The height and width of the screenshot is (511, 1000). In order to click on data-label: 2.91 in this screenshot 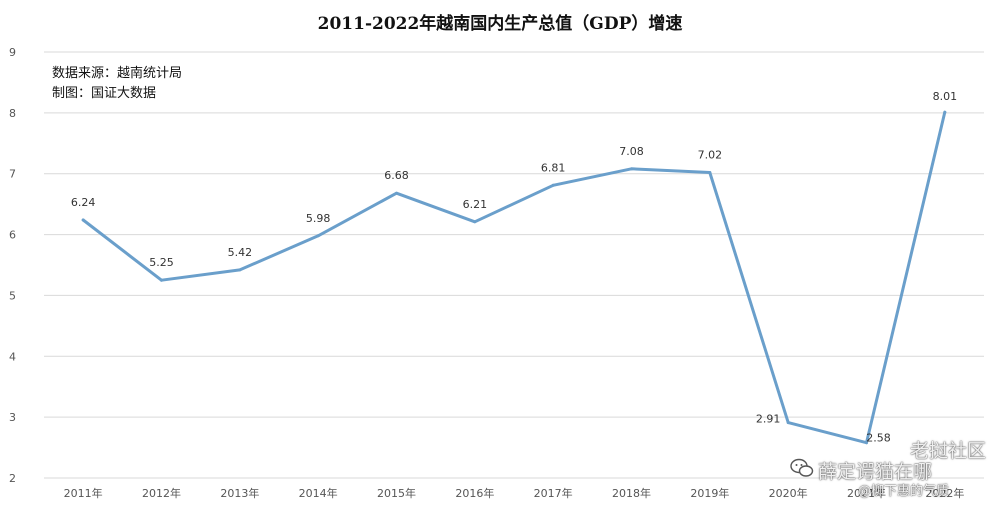, I will do `click(768, 419)`.